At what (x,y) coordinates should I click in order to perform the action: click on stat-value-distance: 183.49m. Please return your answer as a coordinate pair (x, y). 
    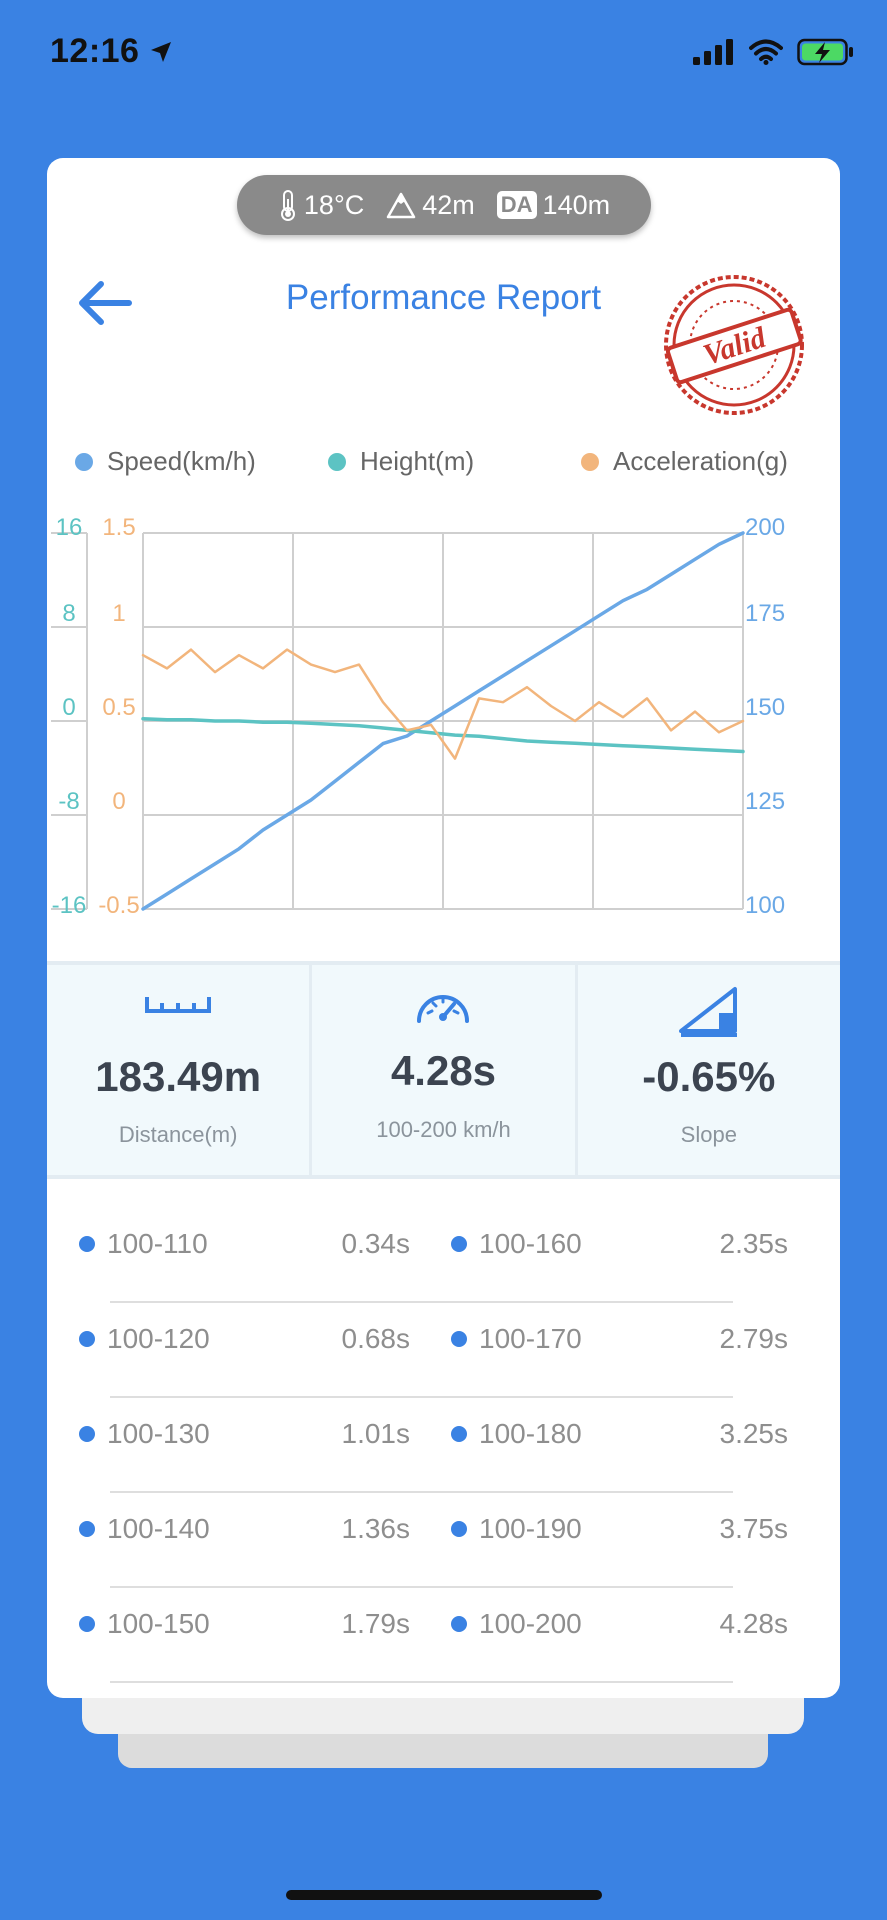
    Looking at the image, I should click on (178, 1076).